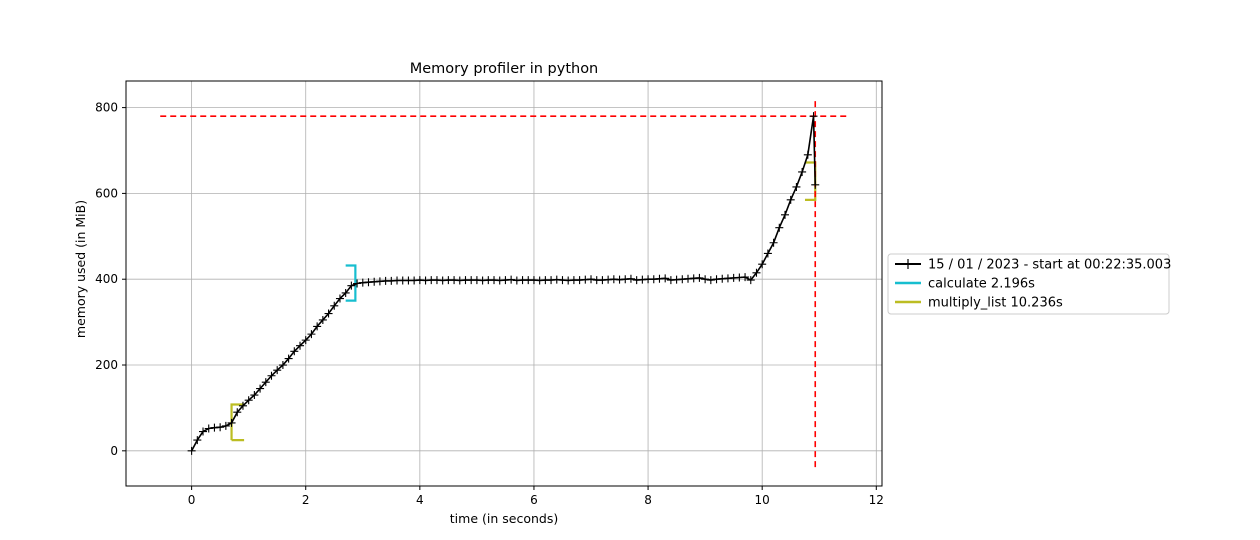 This screenshot has width=1260, height=540. What do you see at coordinates (762, 500) in the screenshot?
I see `x-tick-label: 10` at bounding box center [762, 500].